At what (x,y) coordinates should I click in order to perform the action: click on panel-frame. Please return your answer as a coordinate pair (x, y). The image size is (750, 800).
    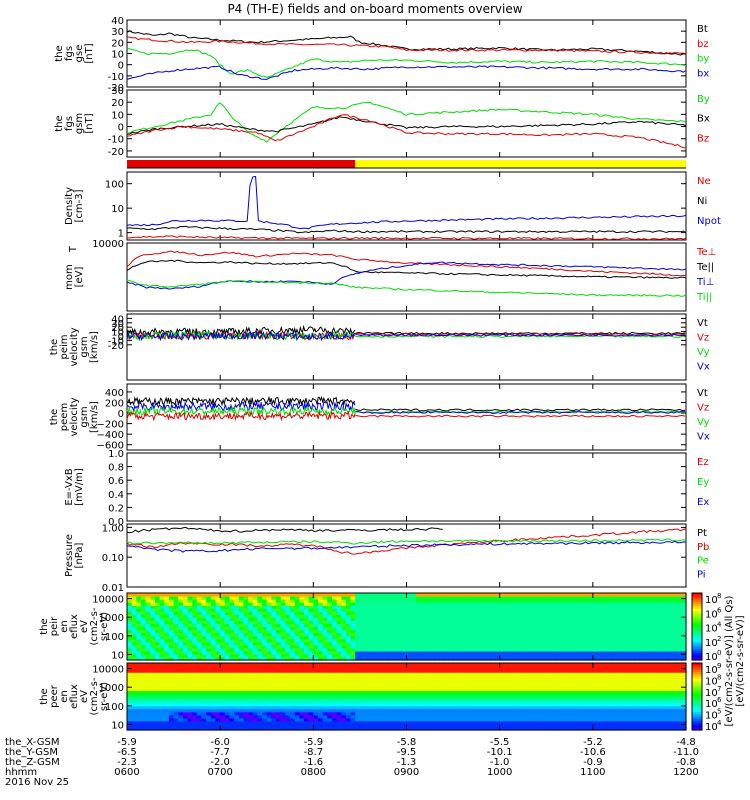
    Looking at the image, I should click on (406, 206).